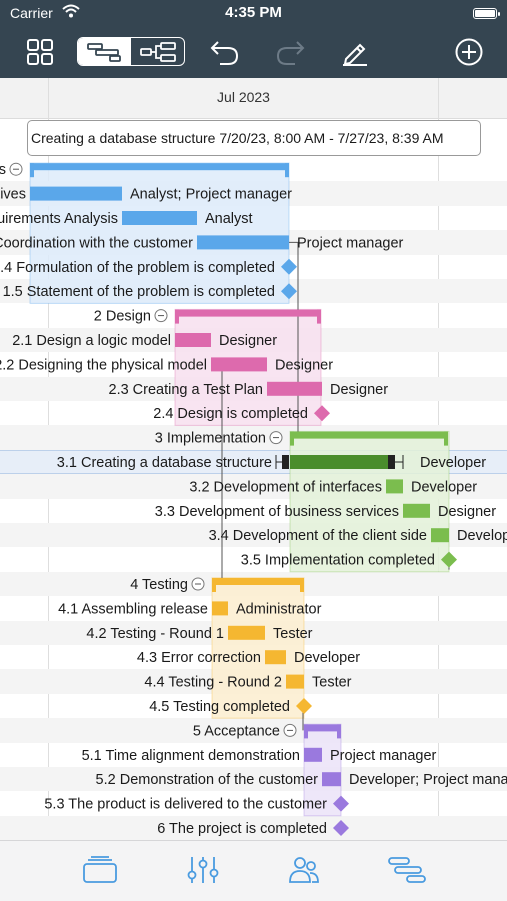 The width and height of the screenshot is (507, 901). What do you see at coordinates (399, 462) in the screenshot?
I see `resize-guide` at bounding box center [399, 462].